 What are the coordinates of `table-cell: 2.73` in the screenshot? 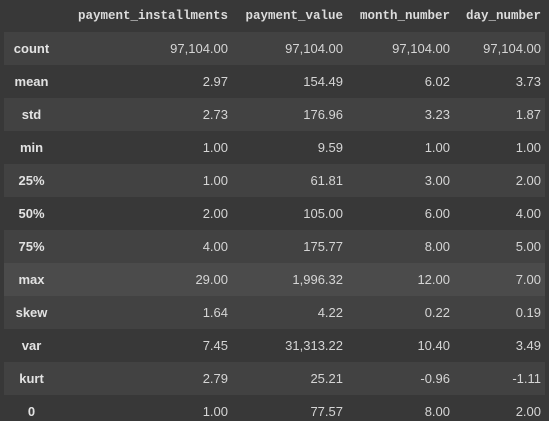 It's located at (215, 114).